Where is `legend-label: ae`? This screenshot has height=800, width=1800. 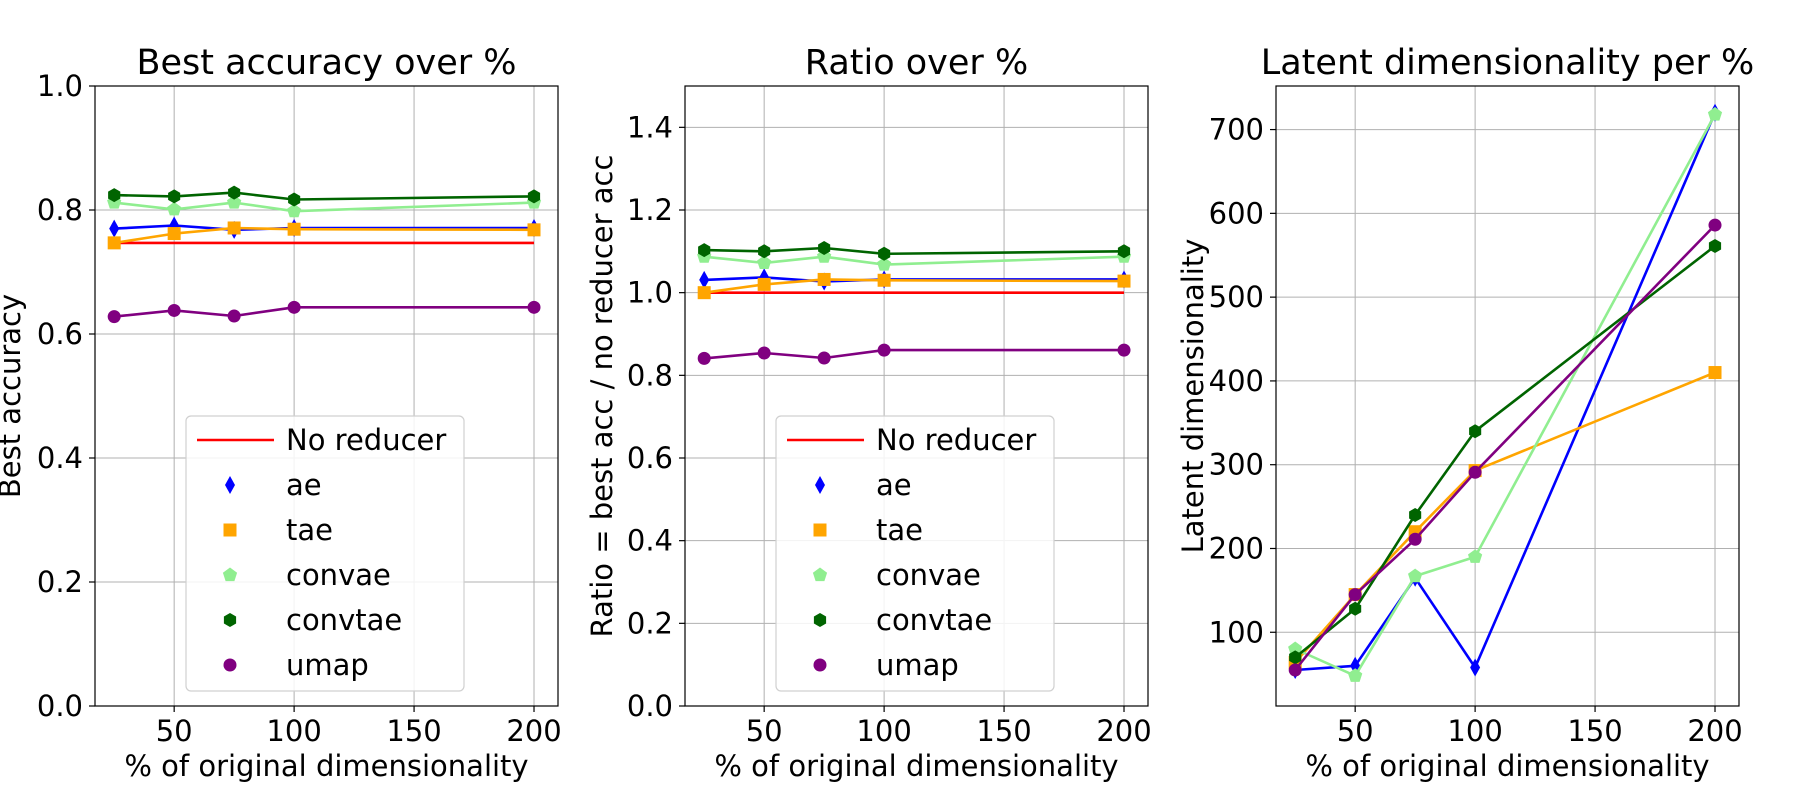 legend-label: ae is located at coordinates (894, 485).